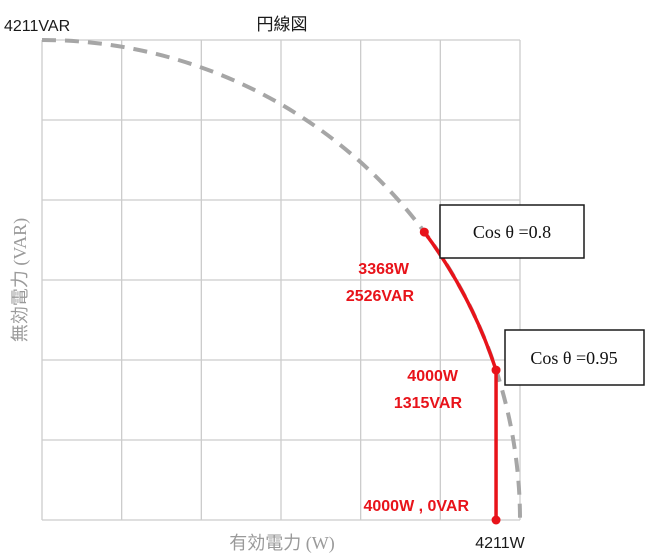 The height and width of the screenshot is (555, 648). I want to click on chart-title: 円線図, so click(282, 25).